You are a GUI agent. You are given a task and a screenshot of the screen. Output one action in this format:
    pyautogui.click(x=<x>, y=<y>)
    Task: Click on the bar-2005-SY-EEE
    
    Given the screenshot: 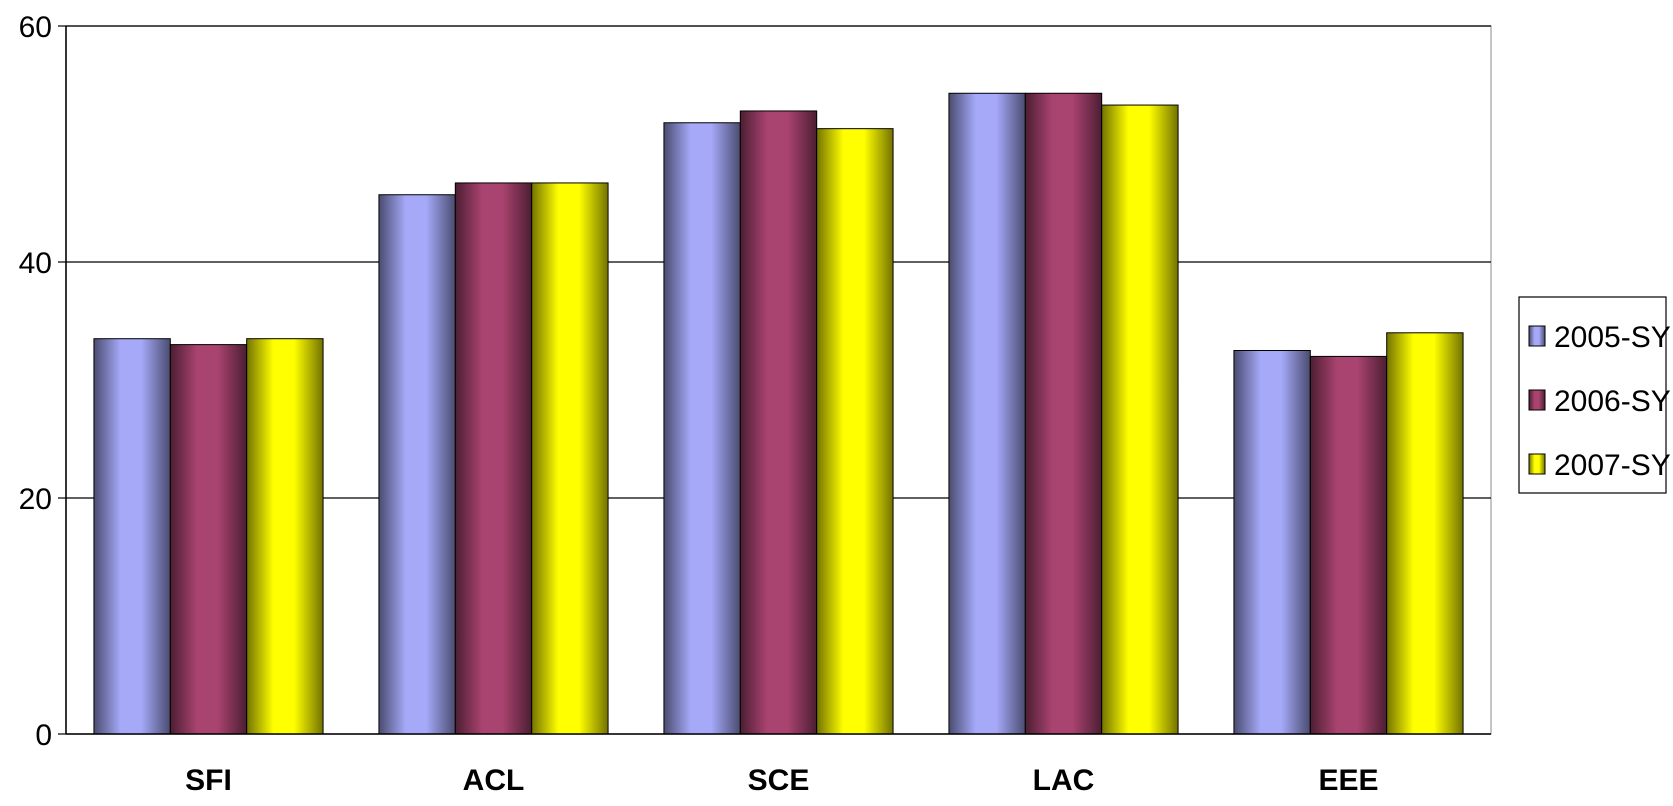 What is the action you would take?
    pyautogui.click(x=1272, y=542)
    